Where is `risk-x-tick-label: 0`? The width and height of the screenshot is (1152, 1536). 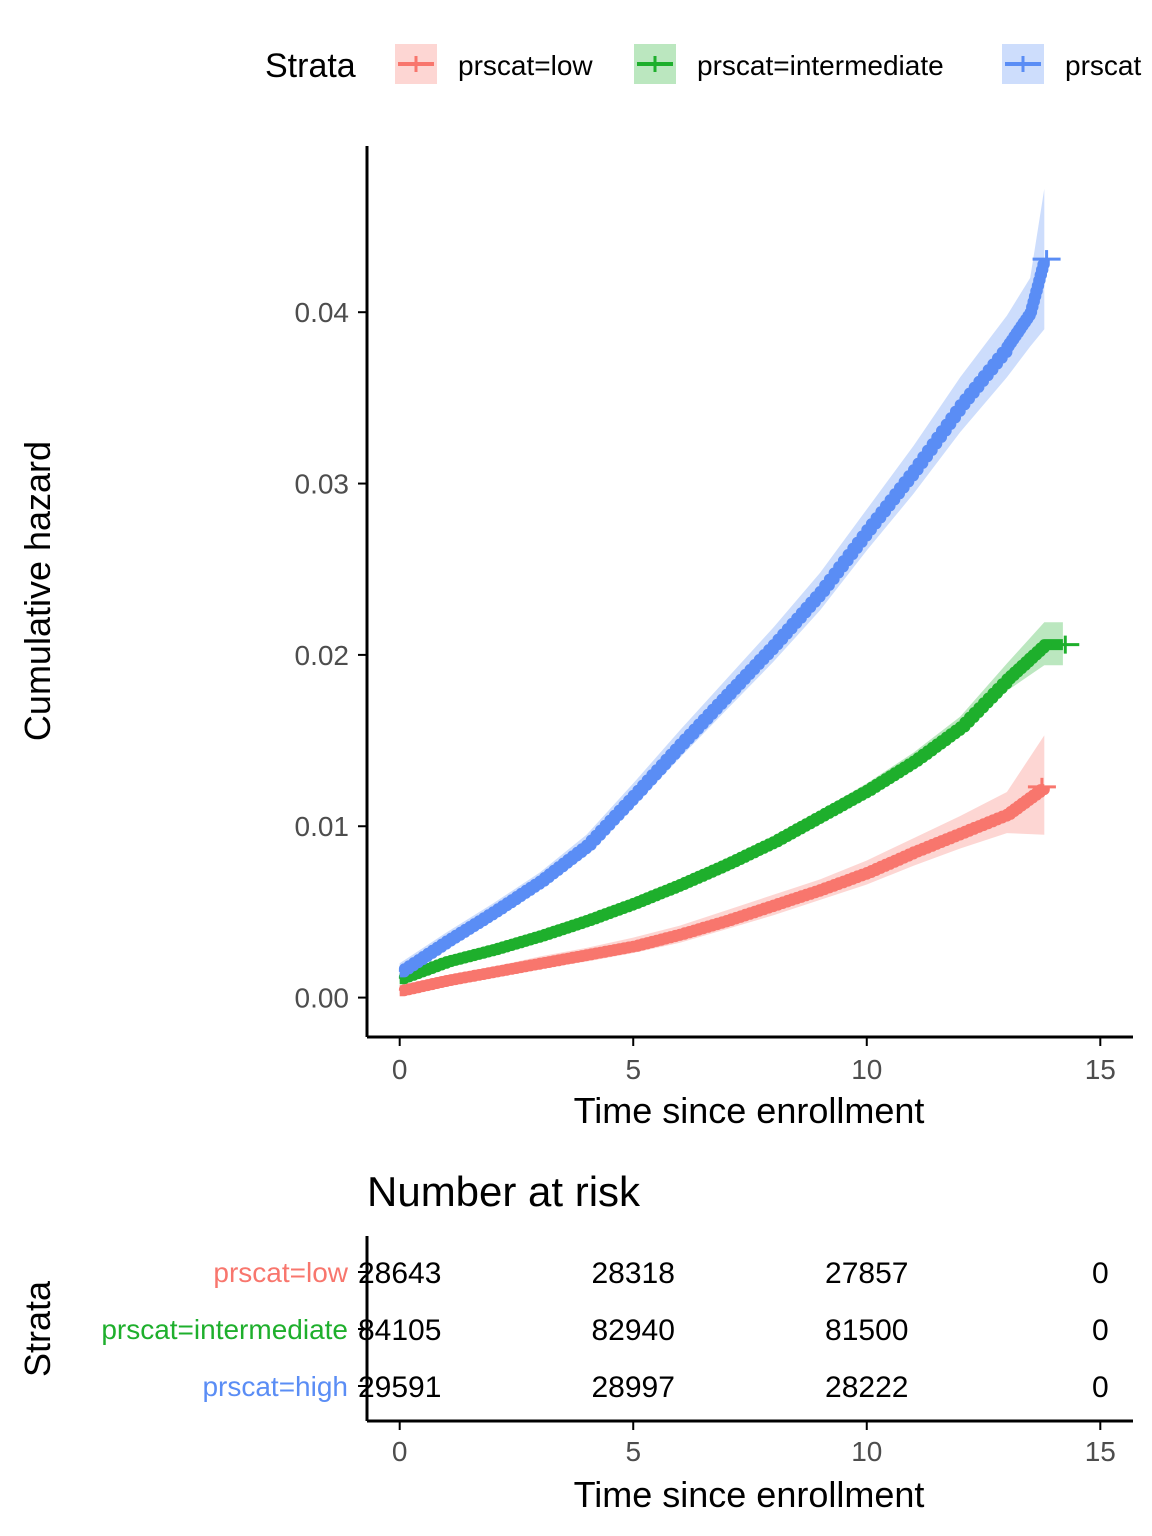
risk-x-tick-label: 0 is located at coordinates (400, 1451).